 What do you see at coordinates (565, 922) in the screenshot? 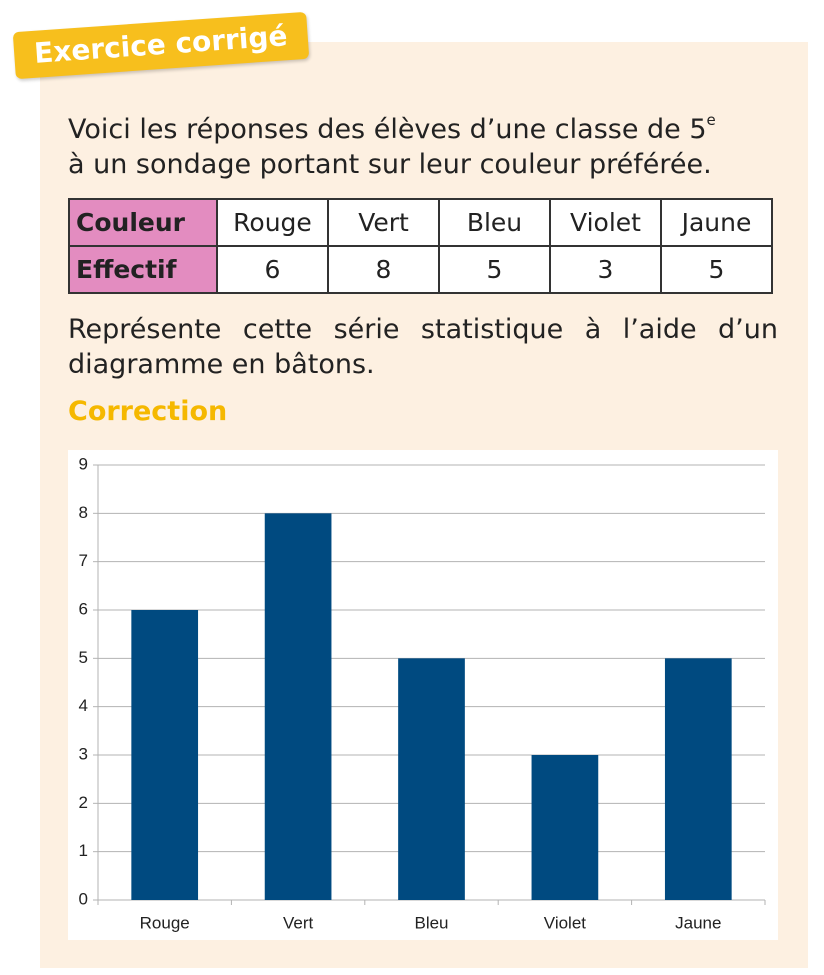
I see `x-tick-label: Violet` at bounding box center [565, 922].